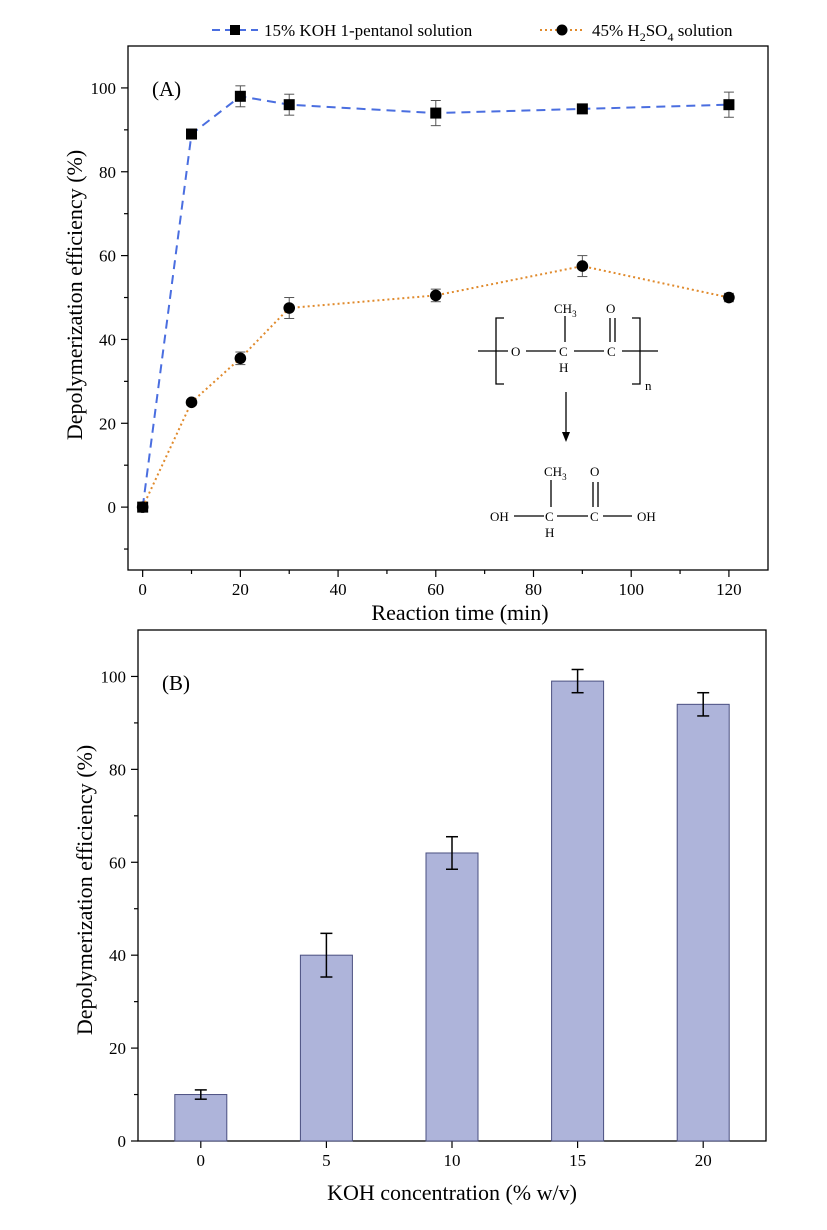 The height and width of the screenshot is (1230, 827). I want to click on acid-h-atom: H, so click(549, 532).